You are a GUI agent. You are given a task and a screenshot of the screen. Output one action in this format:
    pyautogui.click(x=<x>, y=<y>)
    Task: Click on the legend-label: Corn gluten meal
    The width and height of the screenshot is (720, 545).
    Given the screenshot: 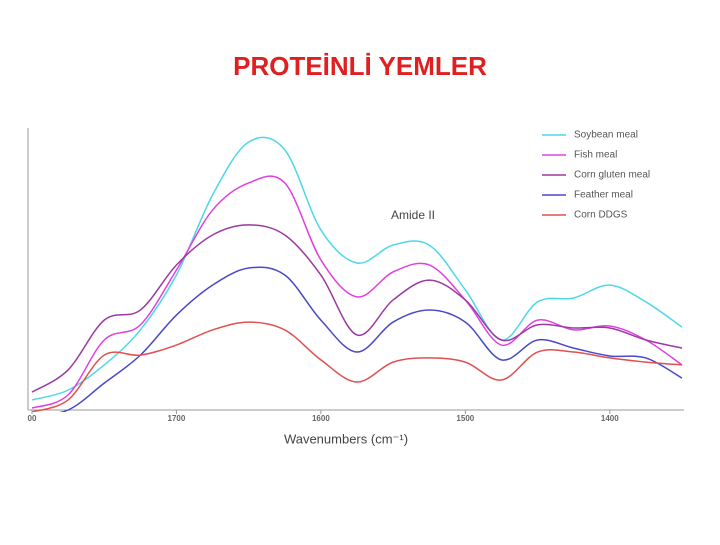 What is the action you would take?
    pyautogui.click(x=612, y=175)
    